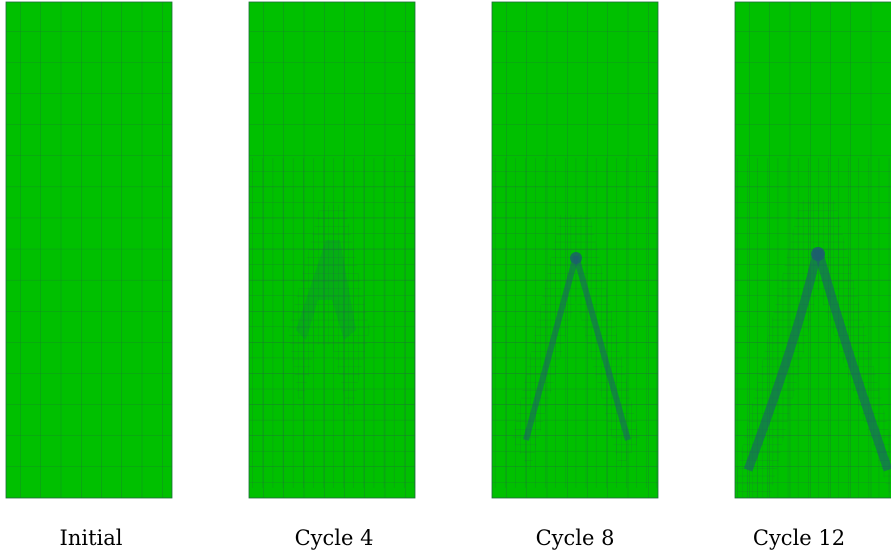 This screenshot has width=891, height=556. I want to click on caption-initial: Initial, so click(91, 538).